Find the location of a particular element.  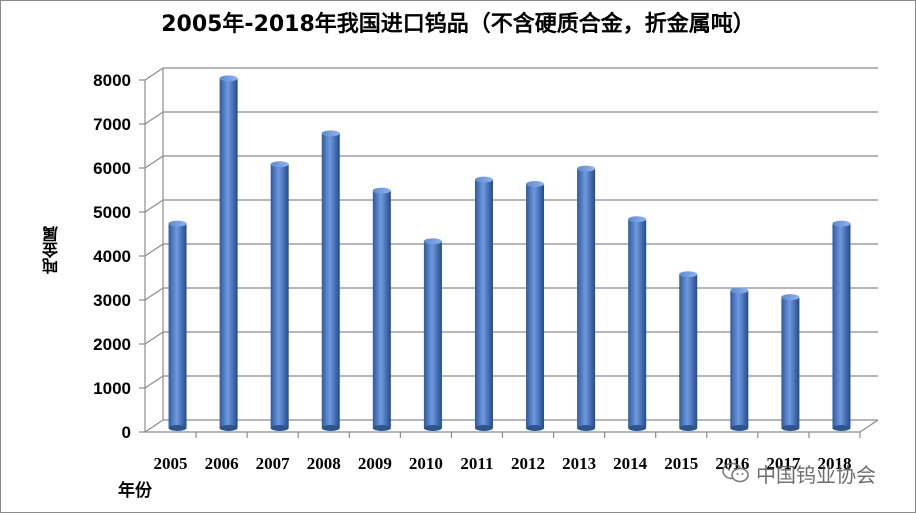

bar-2013 is located at coordinates (586, 298).